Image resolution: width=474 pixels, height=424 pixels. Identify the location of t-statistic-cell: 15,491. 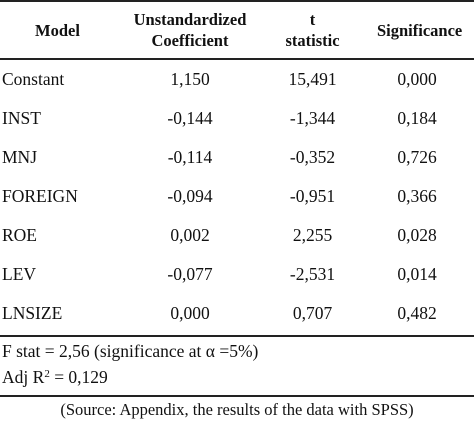
(312, 79).